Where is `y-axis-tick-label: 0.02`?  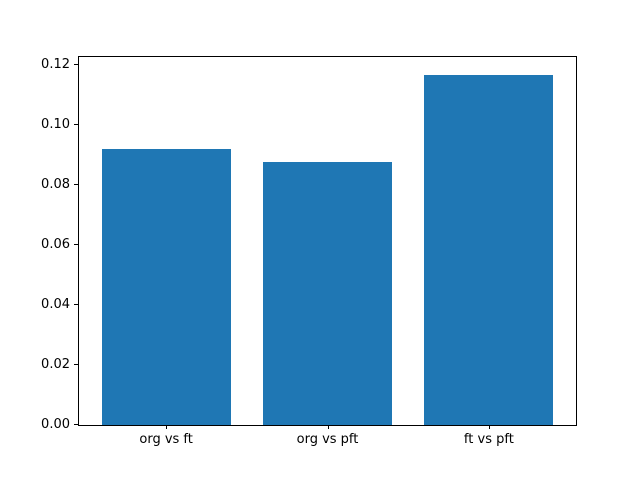 y-axis-tick-label: 0.02 is located at coordinates (55, 365).